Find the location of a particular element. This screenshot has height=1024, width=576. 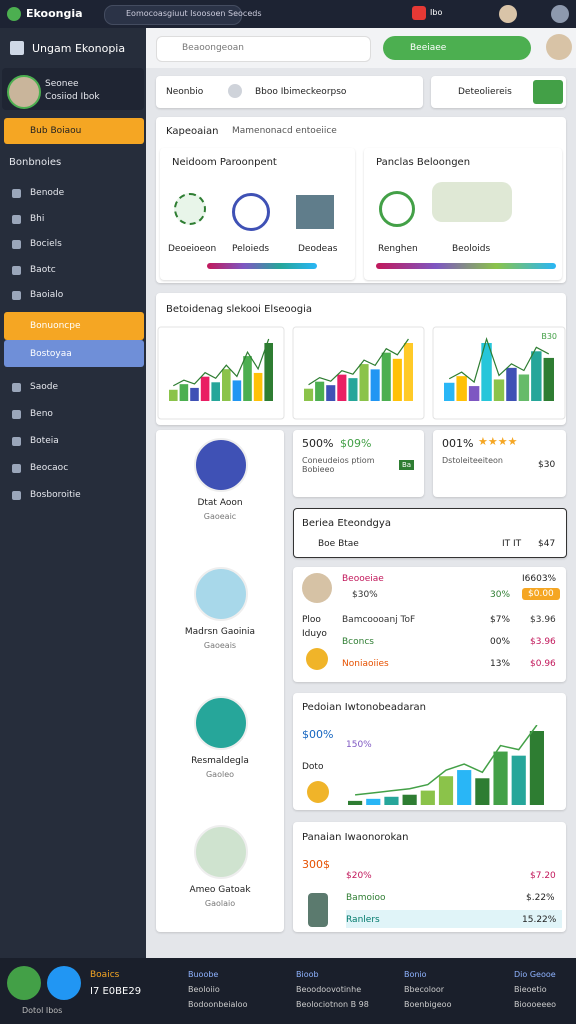

menu-item: Bostoyaa is located at coordinates (51, 354).